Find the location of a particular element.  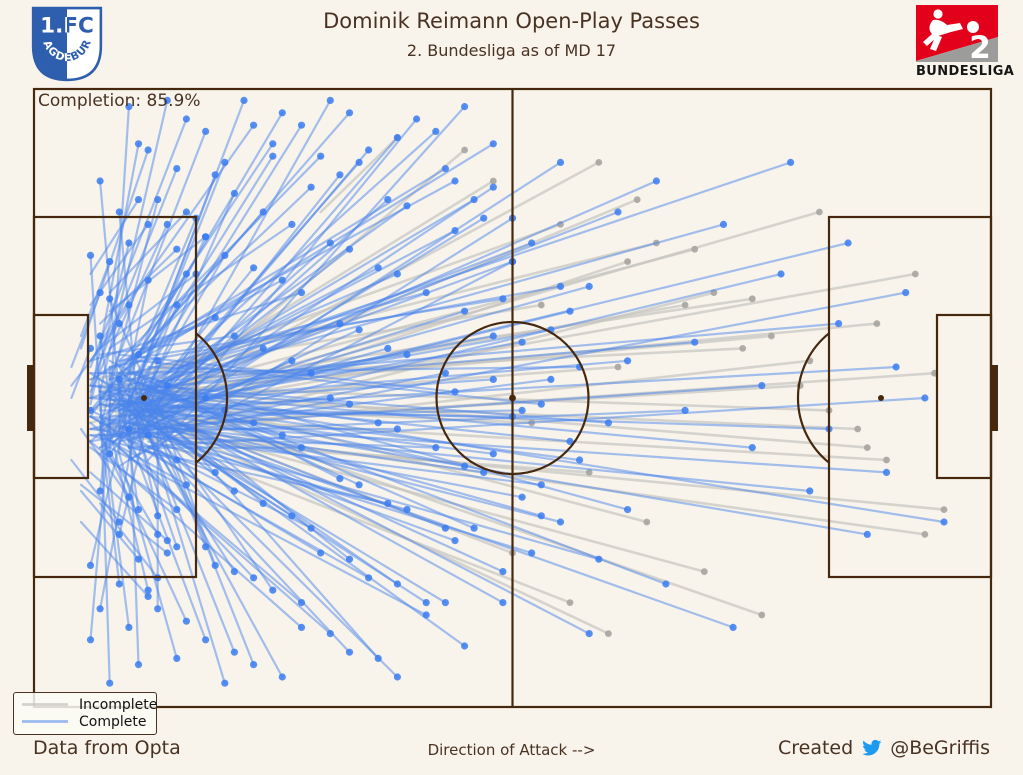

penalty-spot-right is located at coordinates (881, 398).